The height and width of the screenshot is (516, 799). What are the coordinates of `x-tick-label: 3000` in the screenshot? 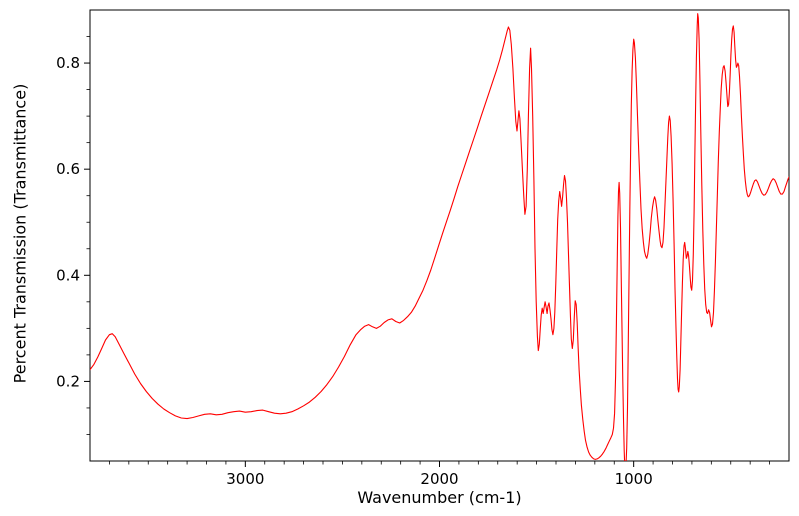 It's located at (245, 479).